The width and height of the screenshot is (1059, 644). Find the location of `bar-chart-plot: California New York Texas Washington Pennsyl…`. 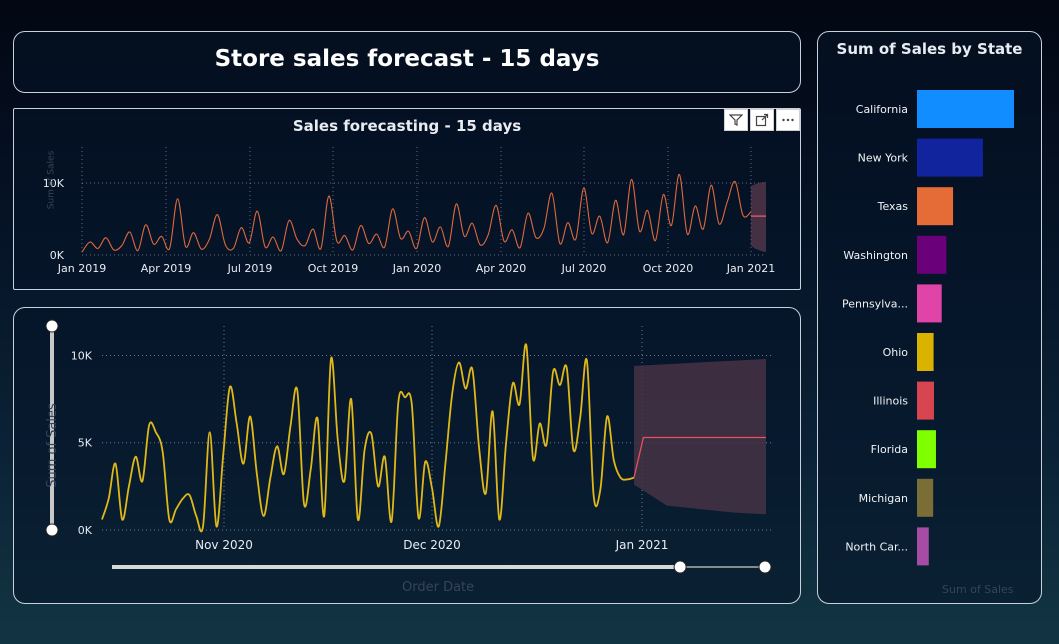

bar-chart-plot: California New York Texas Washington Pennsyl… is located at coordinates (928, 328).